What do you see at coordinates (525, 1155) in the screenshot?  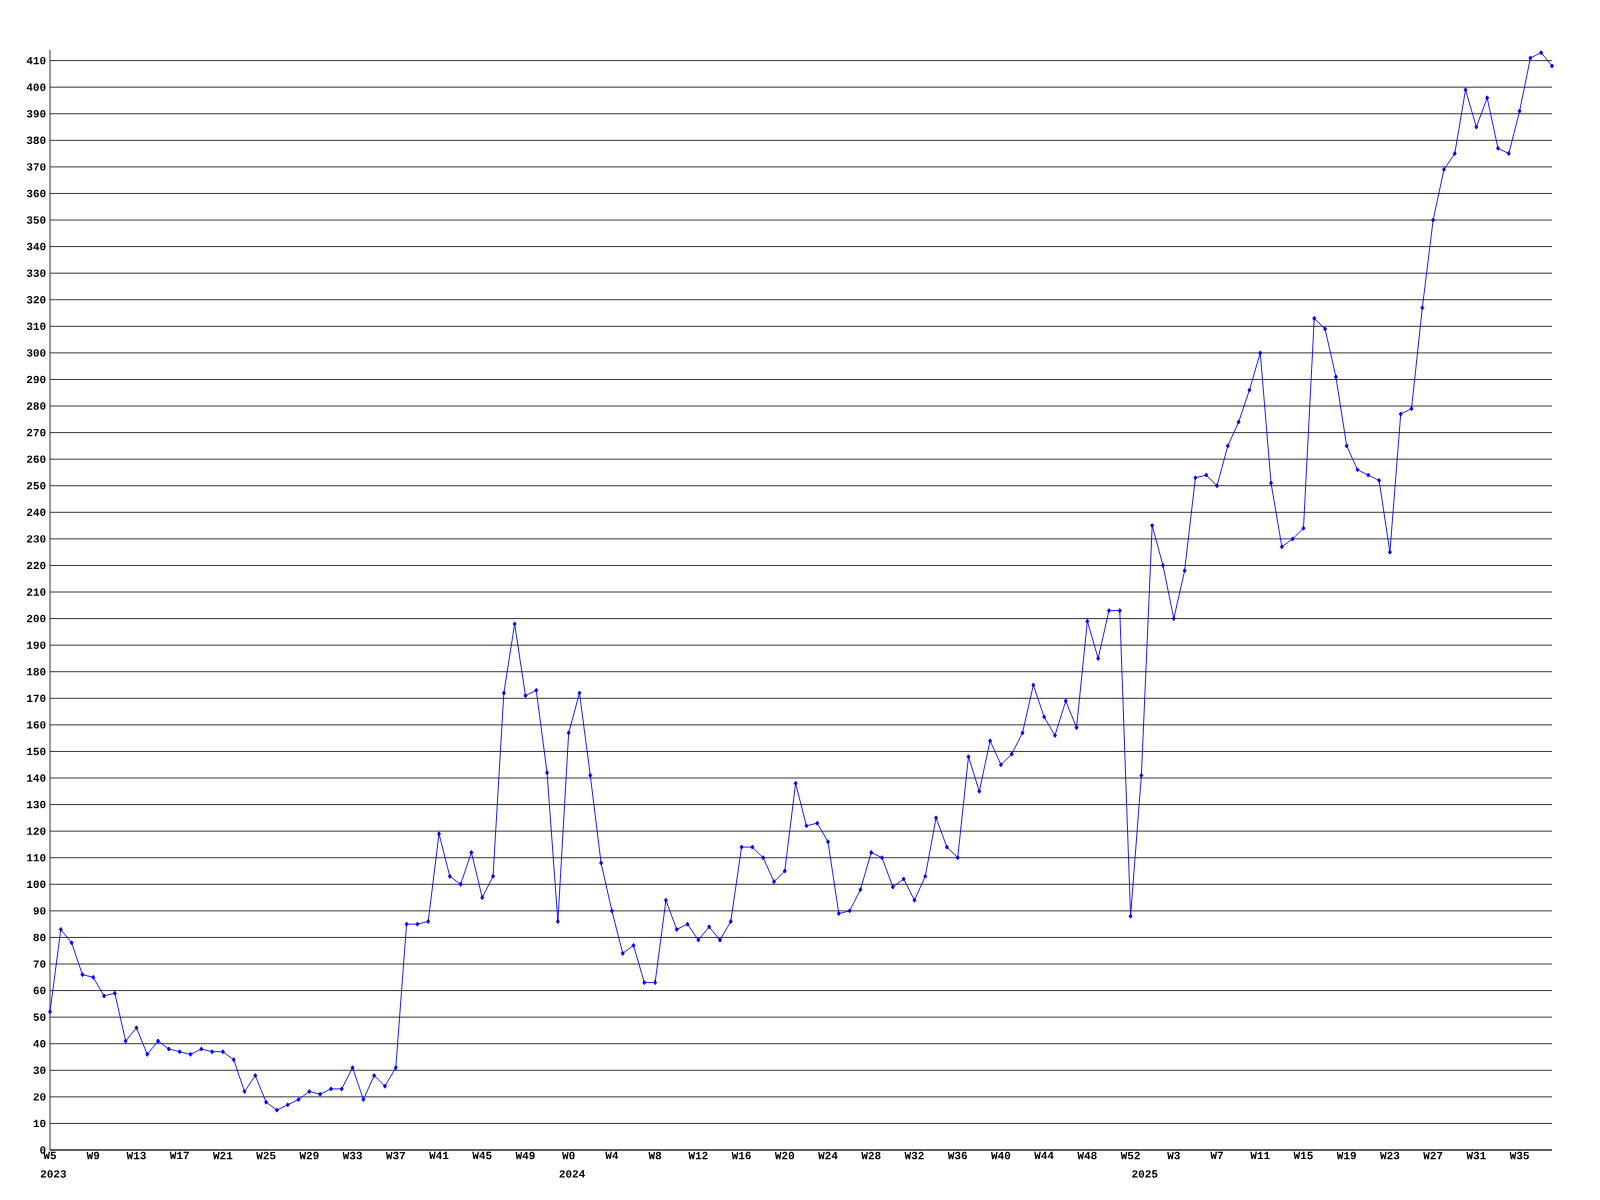 I see `x-tick-label: W49` at bounding box center [525, 1155].